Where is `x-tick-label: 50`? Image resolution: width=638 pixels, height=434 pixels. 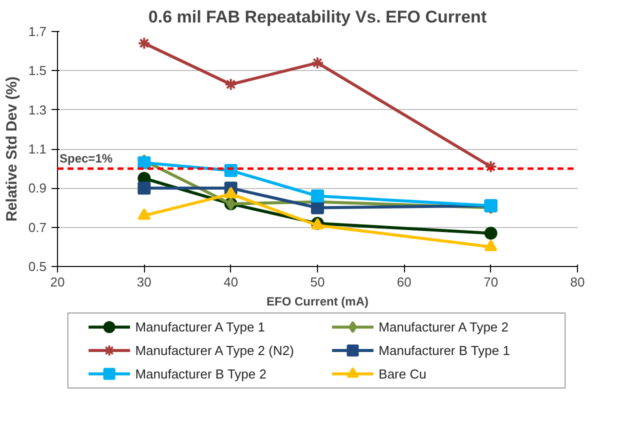
x-tick-label: 50 is located at coordinates (317, 282).